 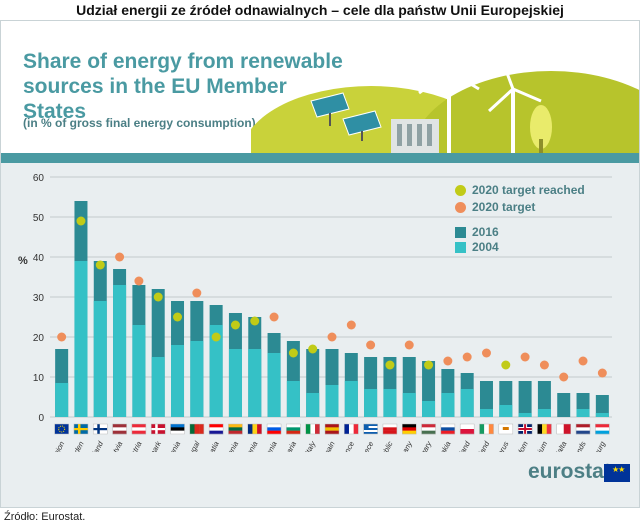 What do you see at coordinates (39, 258) in the screenshot?
I see `y-tick-label: 40` at bounding box center [39, 258].